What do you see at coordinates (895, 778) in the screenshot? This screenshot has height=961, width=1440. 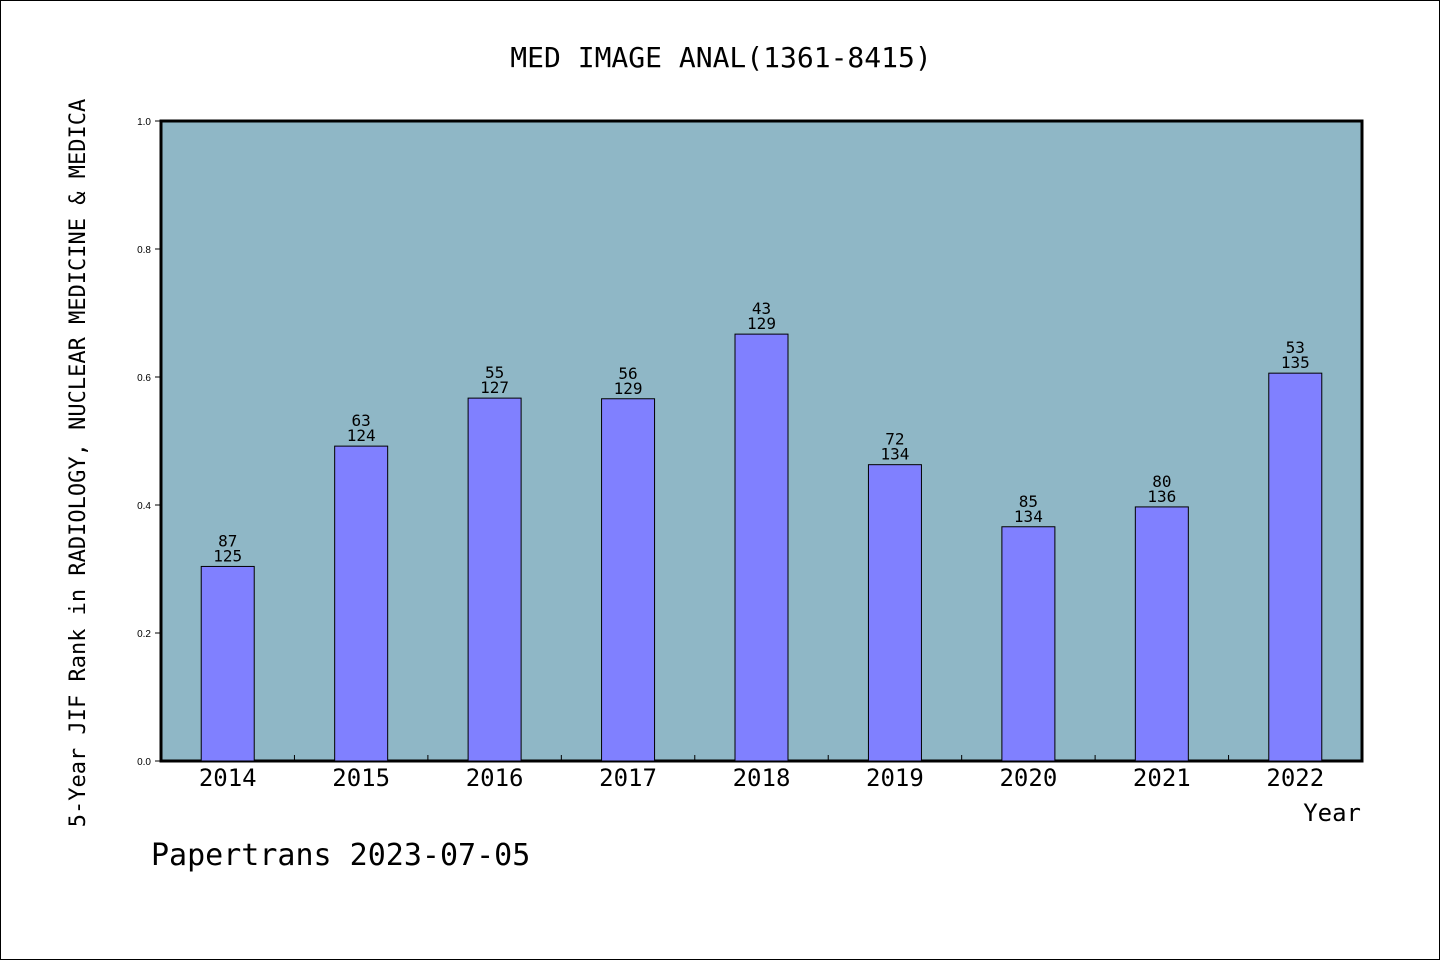 I see `x-tick-label: 2019` at bounding box center [895, 778].